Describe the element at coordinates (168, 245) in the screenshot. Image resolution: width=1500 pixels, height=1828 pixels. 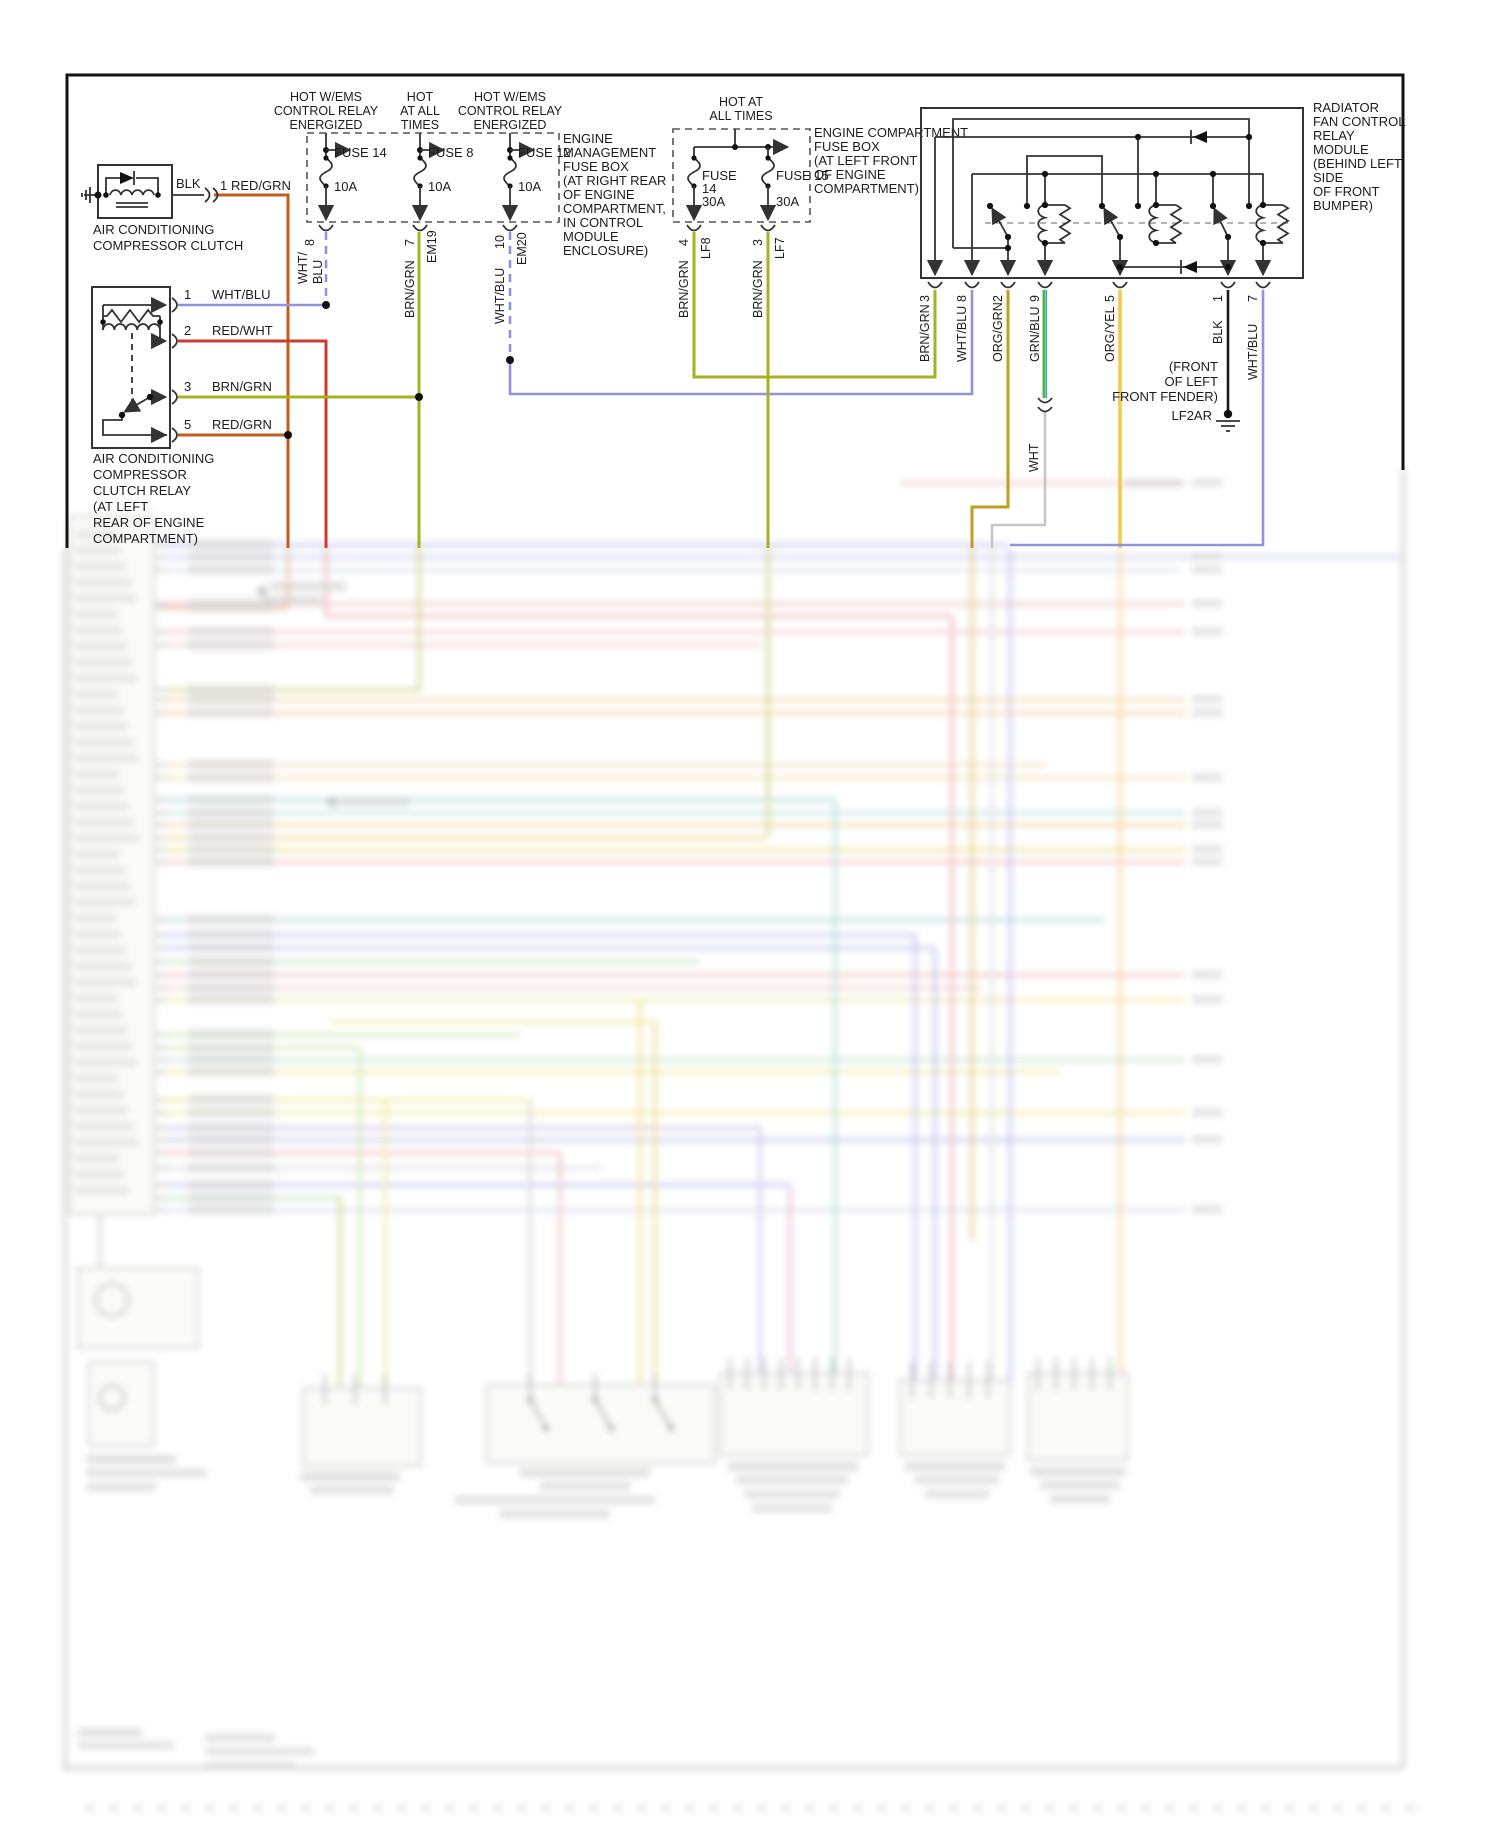
I see `component-caption: COMPRESSOR CLUTCH` at that location.